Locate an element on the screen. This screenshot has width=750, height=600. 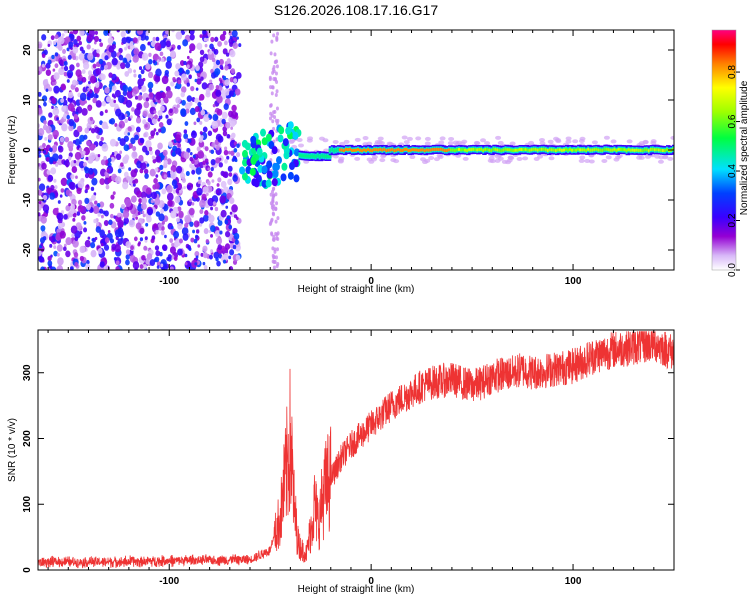
colorbar-axes: 0.0 0.2 0.4 0.6 0.8 is located at coordinates (725, 153).